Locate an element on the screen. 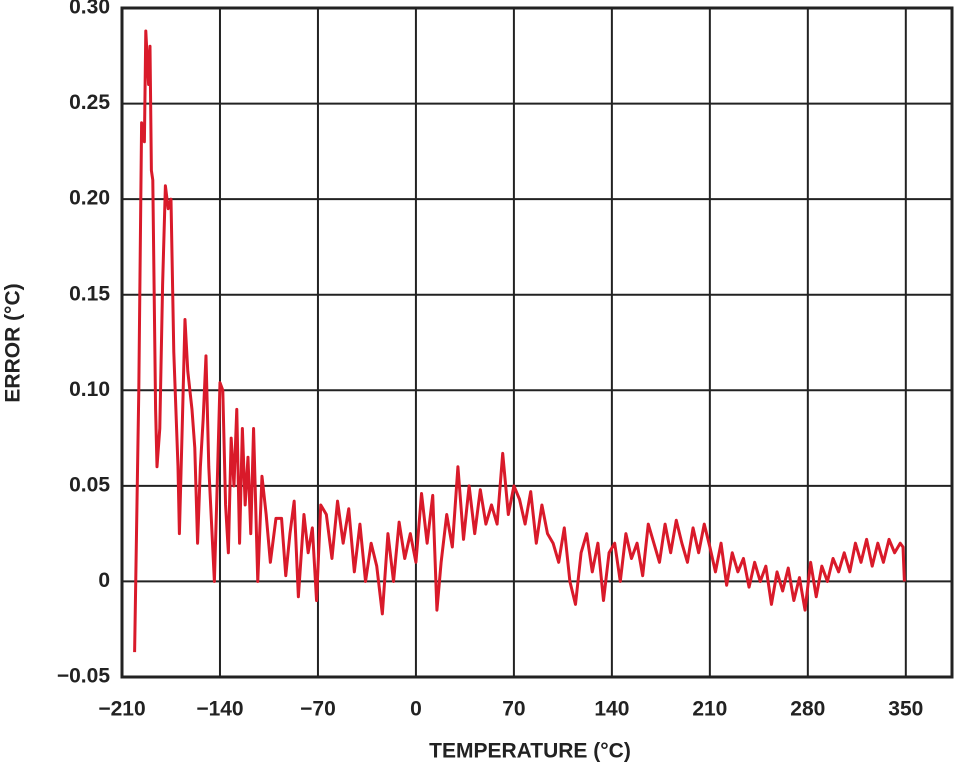 The width and height of the screenshot is (962, 768). x-tick-label: 0 is located at coordinates (416, 709).